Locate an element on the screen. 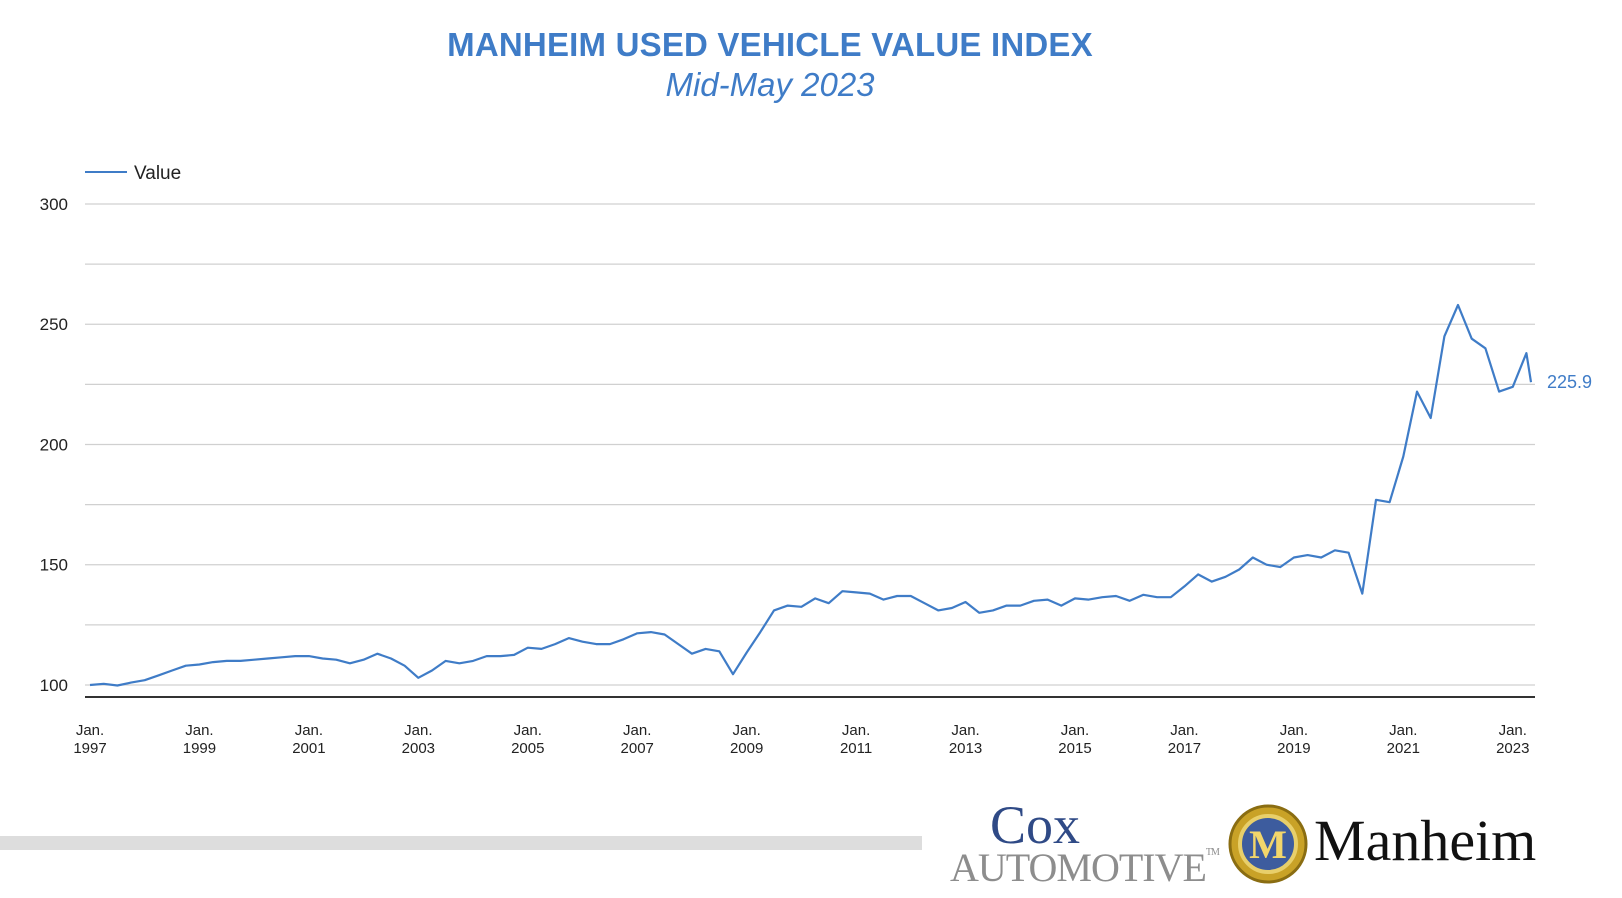 Image resolution: width=1622 pixels, height=898 pixels. x-tick-year: 2009 is located at coordinates (746, 748).